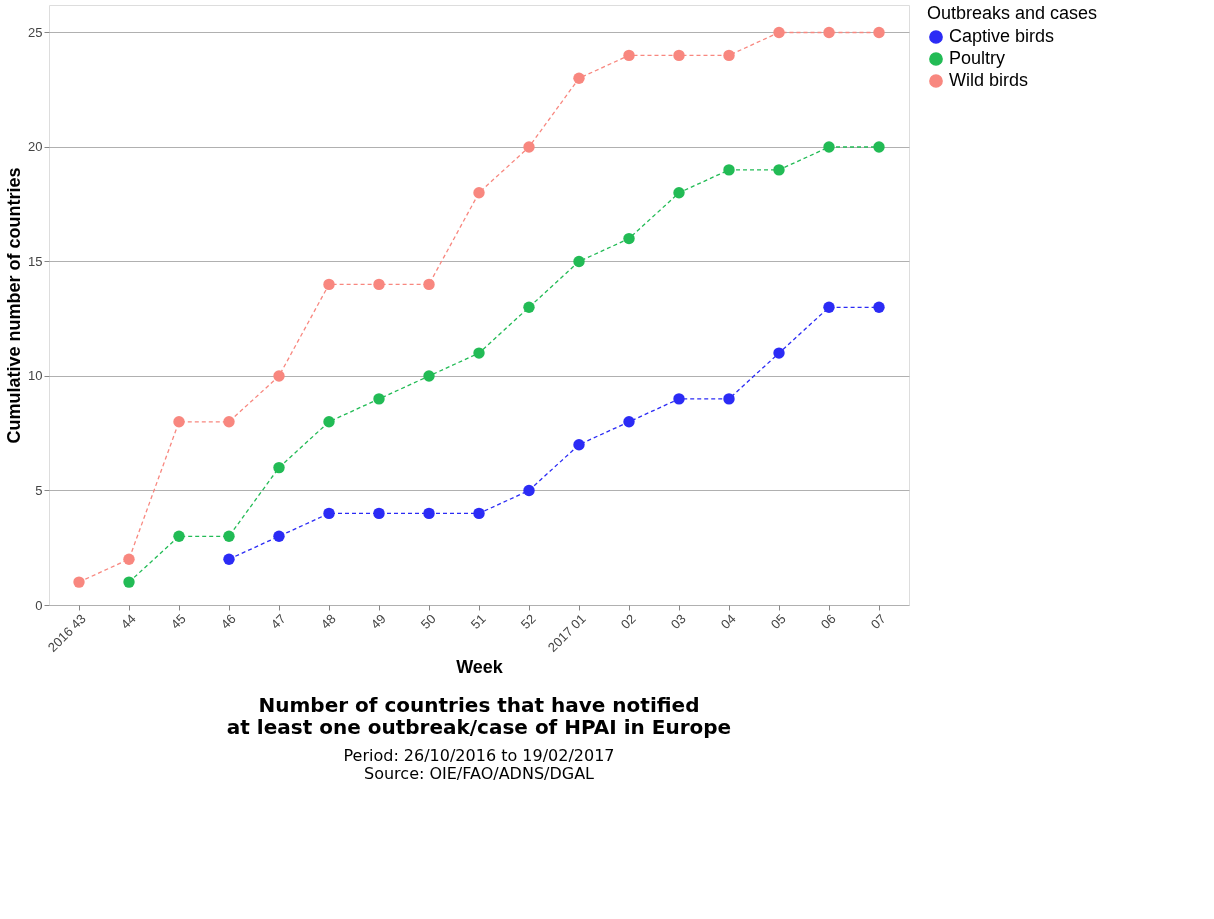  I want to click on y-tick-label: 0, so click(39, 605).